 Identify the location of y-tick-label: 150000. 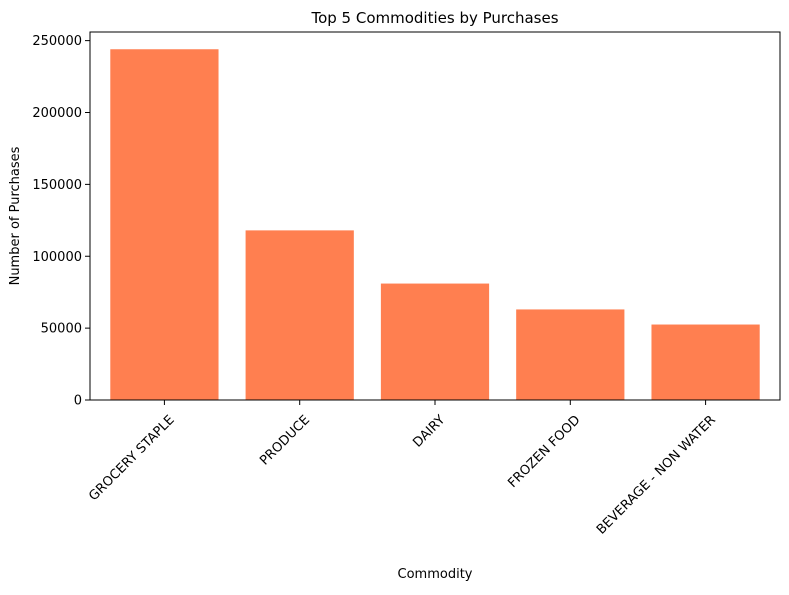
(57, 185).